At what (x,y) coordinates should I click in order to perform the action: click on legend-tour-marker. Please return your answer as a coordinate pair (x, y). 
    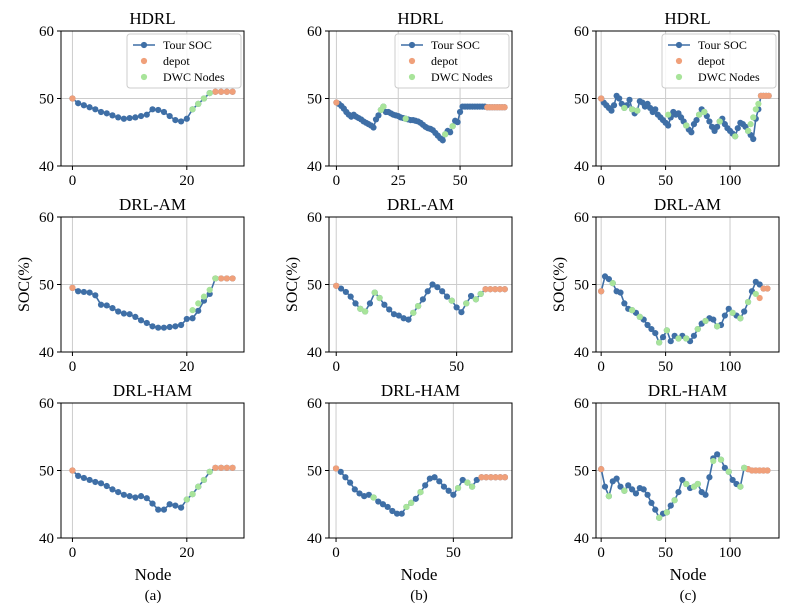
    Looking at the image, I should click on (679, 45).